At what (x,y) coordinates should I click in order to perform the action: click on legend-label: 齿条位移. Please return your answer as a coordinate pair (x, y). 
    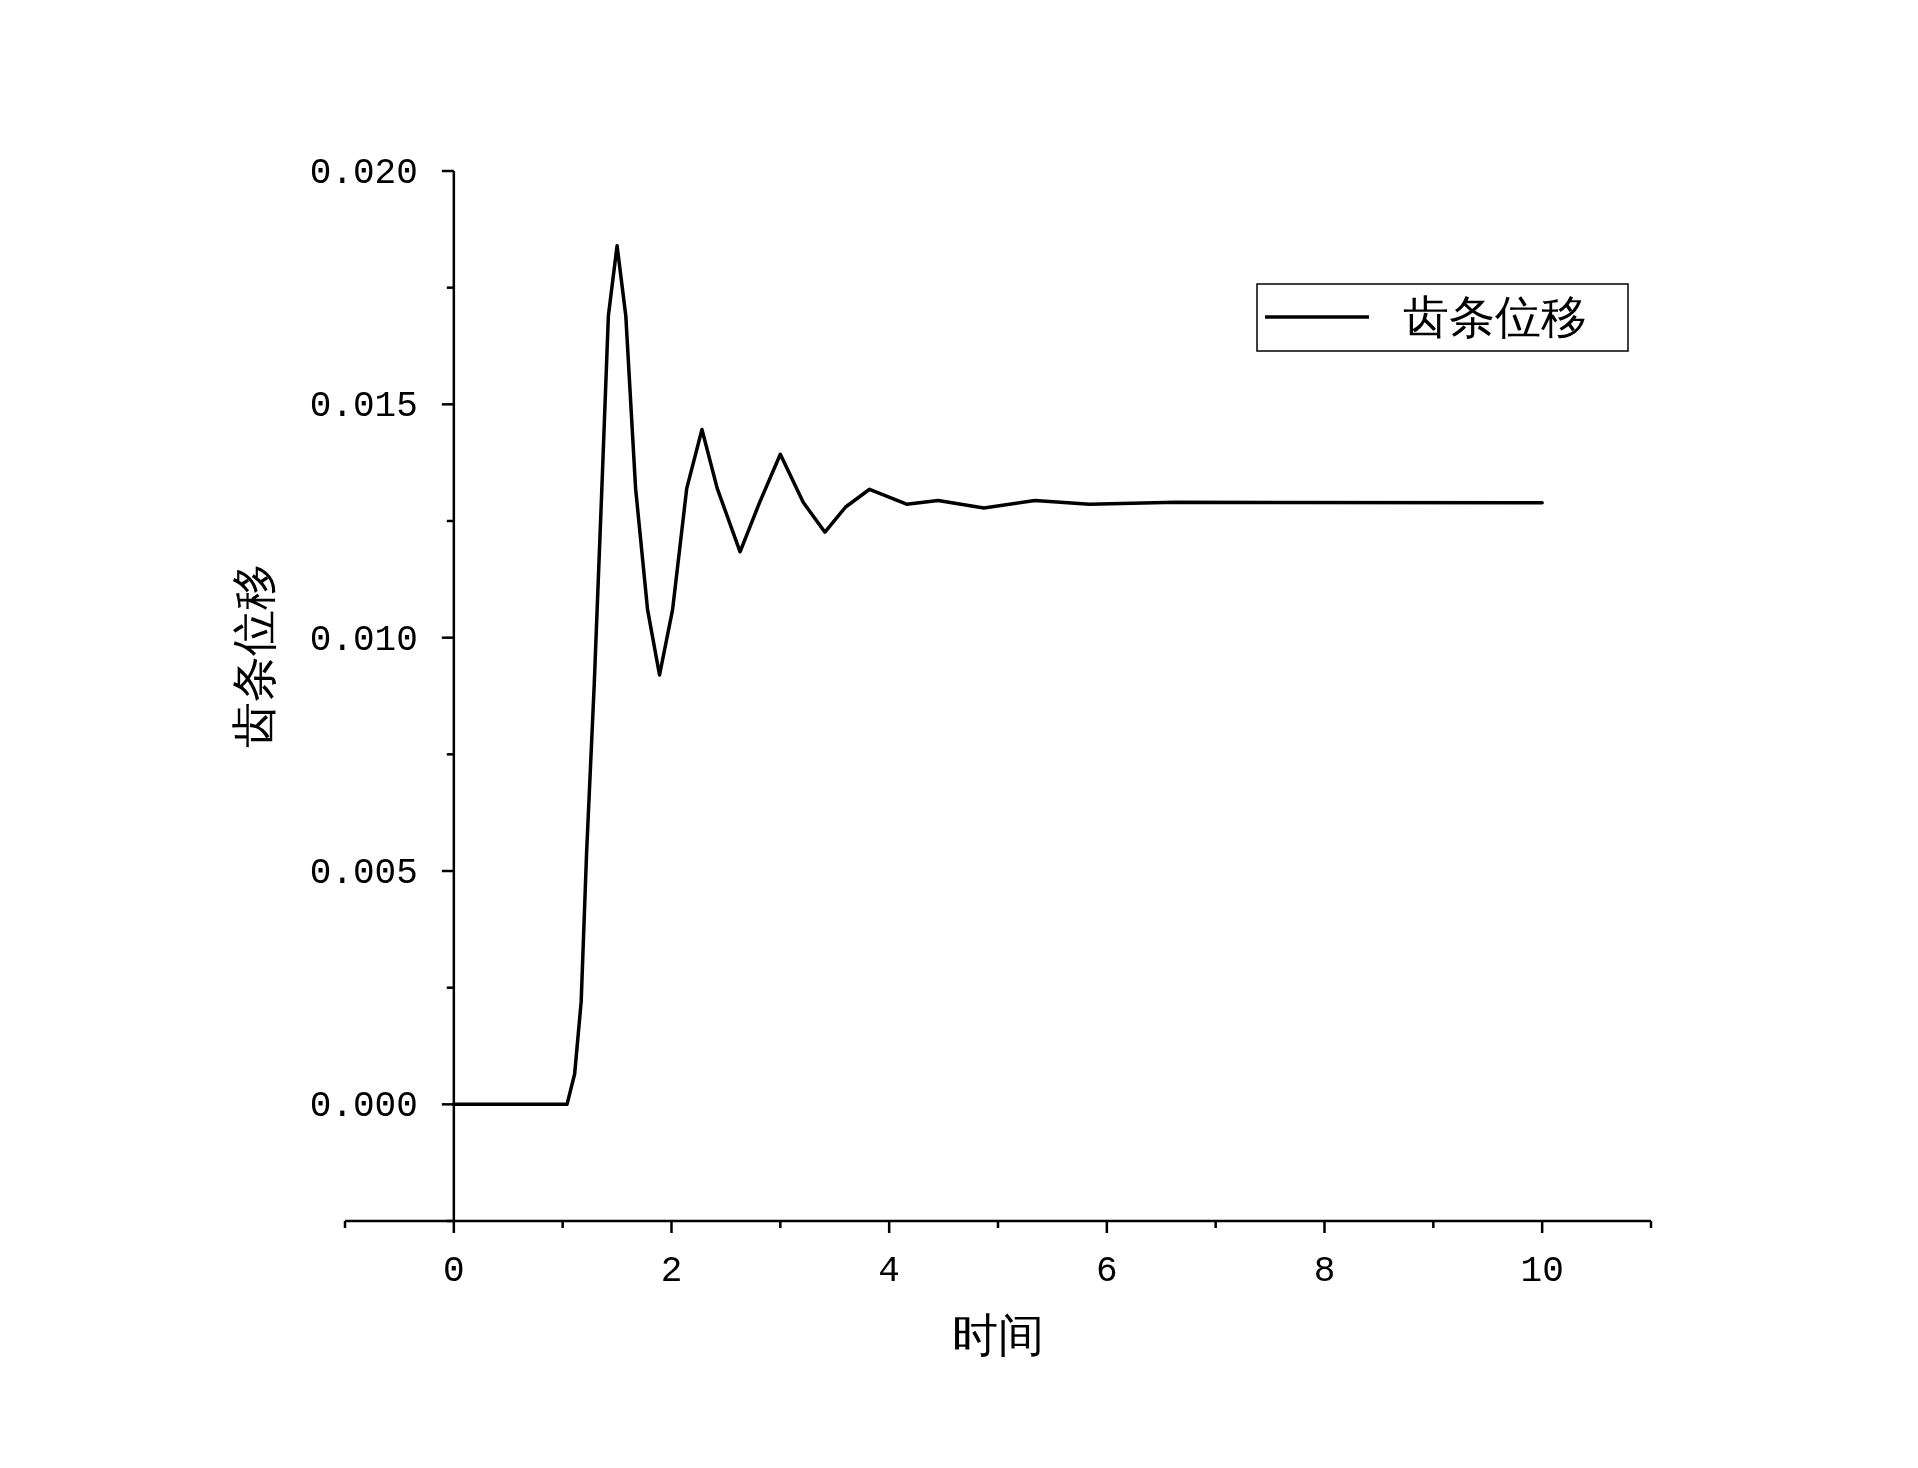
    Looking at the image, I should click on (1495, 317).